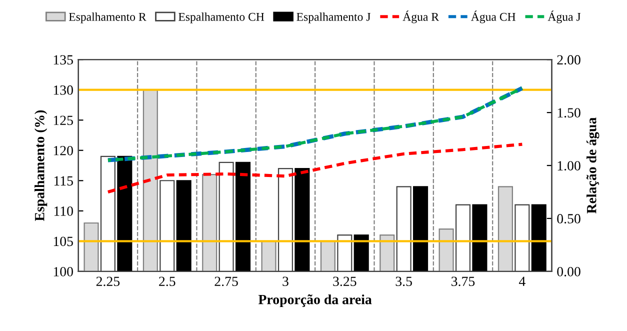 This screenshot has width=627, height=331. Describe the element at coordinates (285, 281) in the screenshot. I see `x-tick-label: 3` at that location.